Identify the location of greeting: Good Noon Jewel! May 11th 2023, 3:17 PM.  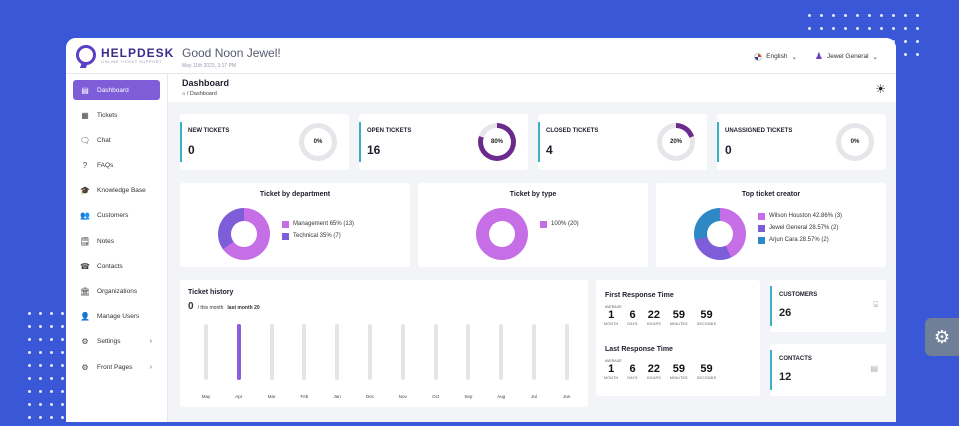
(231, 57).